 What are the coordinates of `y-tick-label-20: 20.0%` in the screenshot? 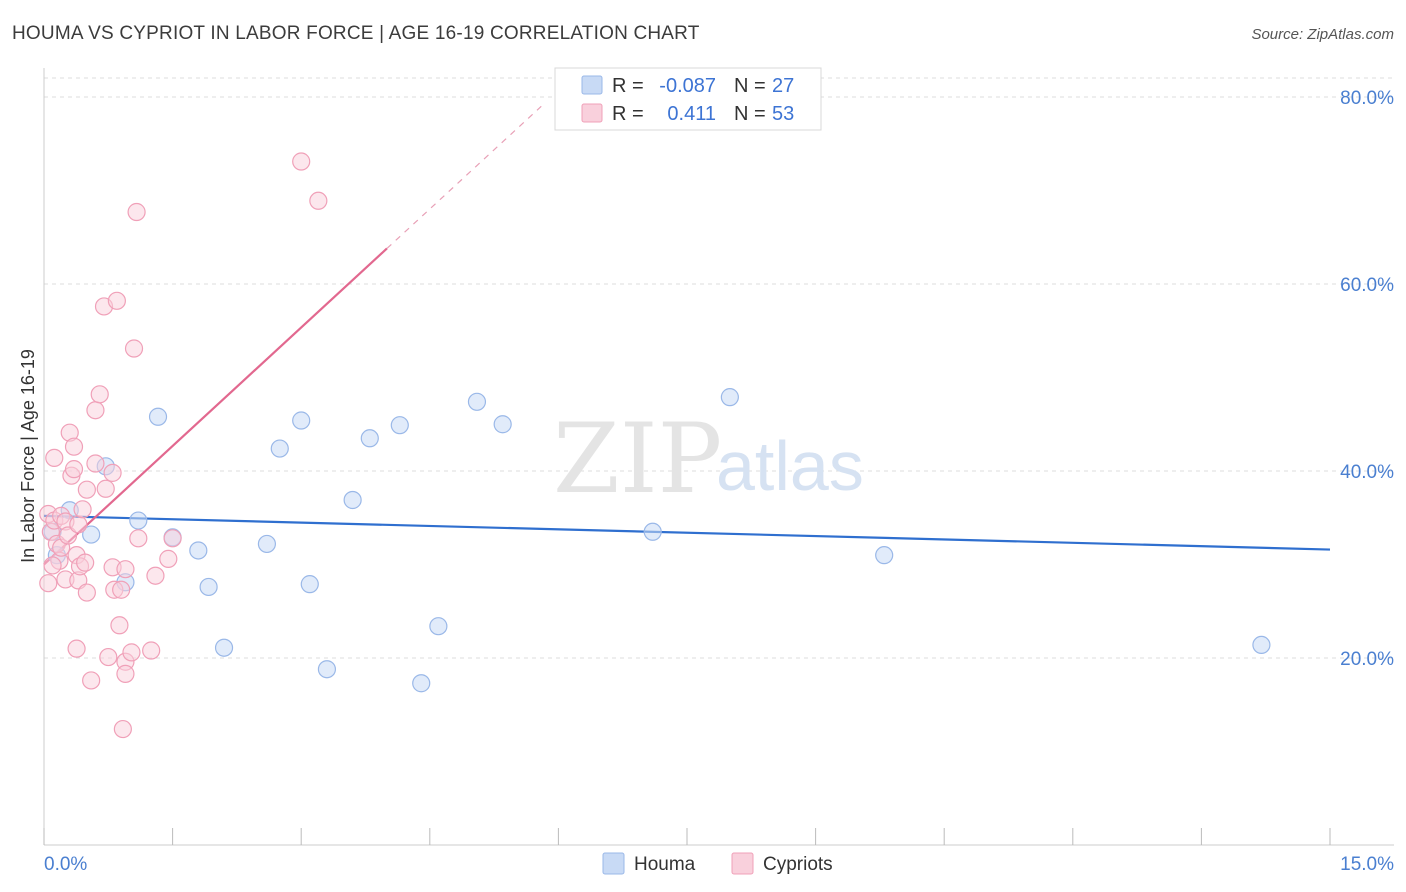 It's located at (1367, 659).